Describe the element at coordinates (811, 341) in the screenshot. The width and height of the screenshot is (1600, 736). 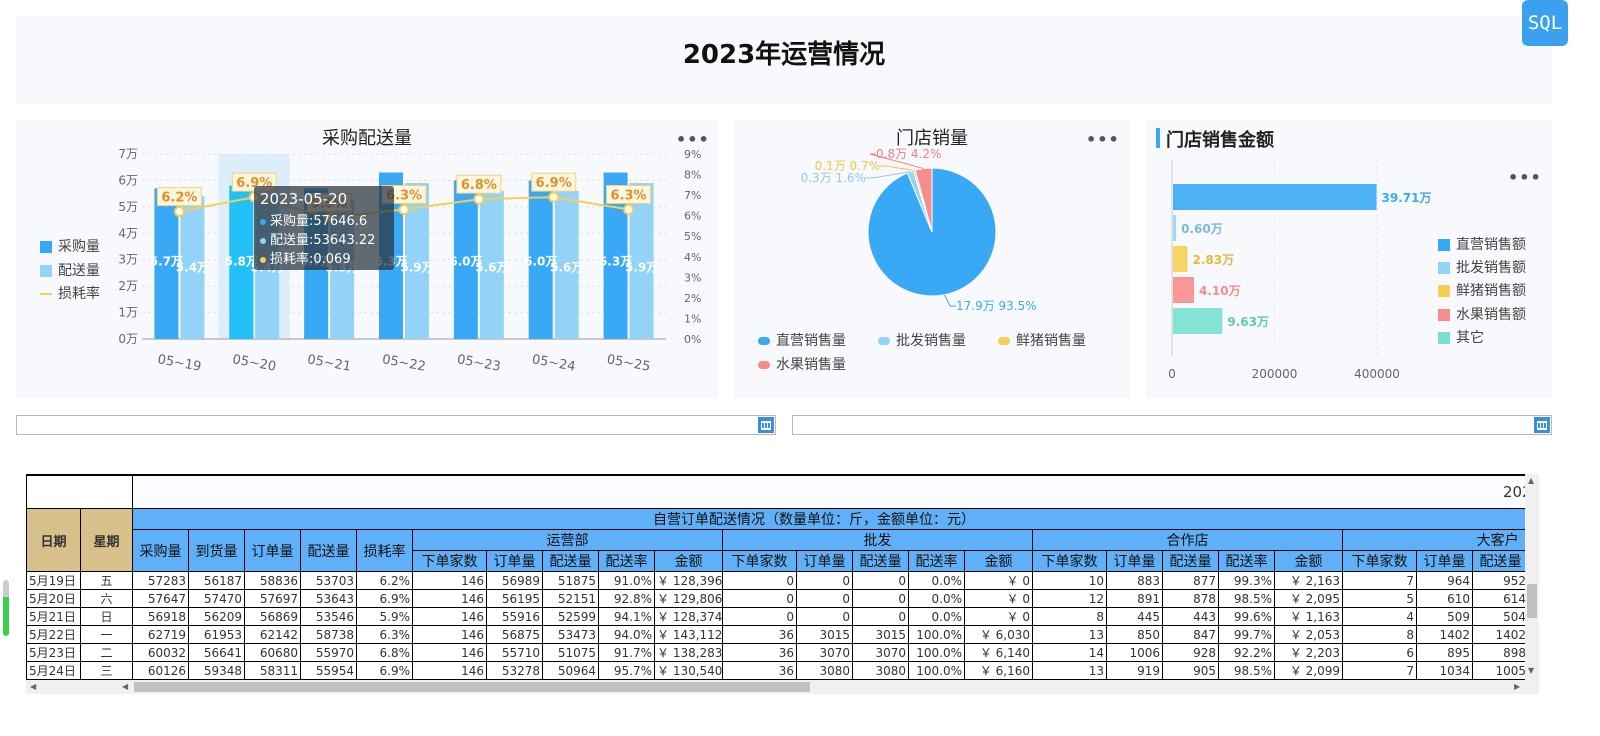
I see `legend-label: 直营销售量` at that location.